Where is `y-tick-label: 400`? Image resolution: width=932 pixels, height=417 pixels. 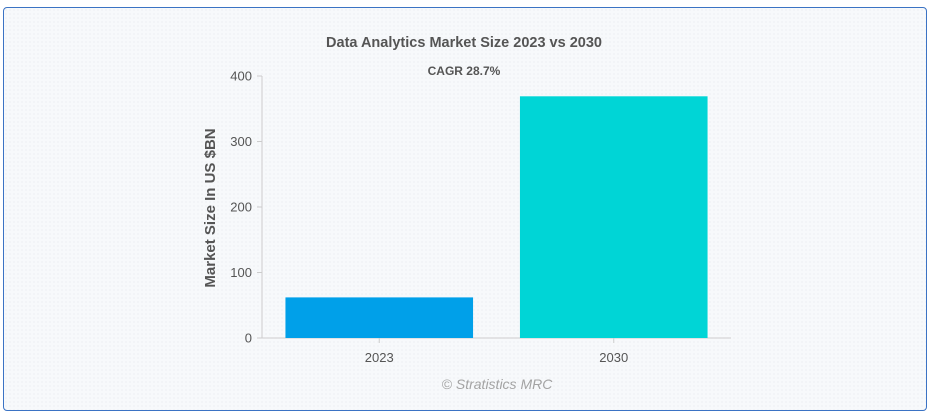 y-tick-label: 400 is located at coordinates (241, 76).